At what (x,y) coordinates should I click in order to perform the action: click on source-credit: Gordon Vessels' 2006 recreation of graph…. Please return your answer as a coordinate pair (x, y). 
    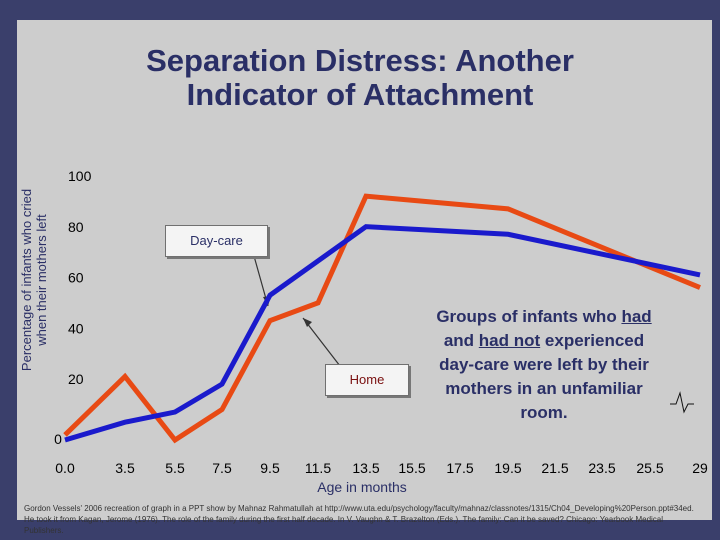
    Looking at the image, I should click on (364, 519).